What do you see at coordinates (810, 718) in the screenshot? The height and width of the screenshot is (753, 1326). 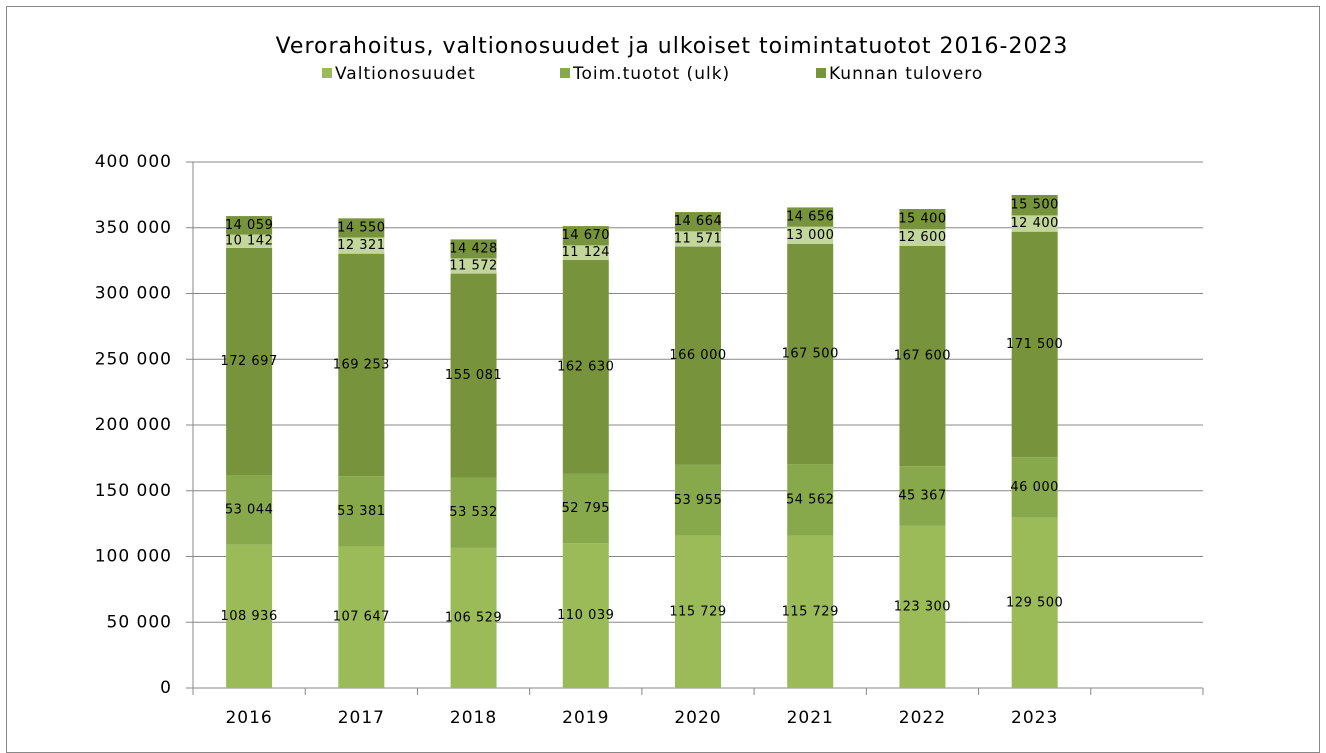 I see `x-tick-label: 2021` at bounding box center [810, 718].